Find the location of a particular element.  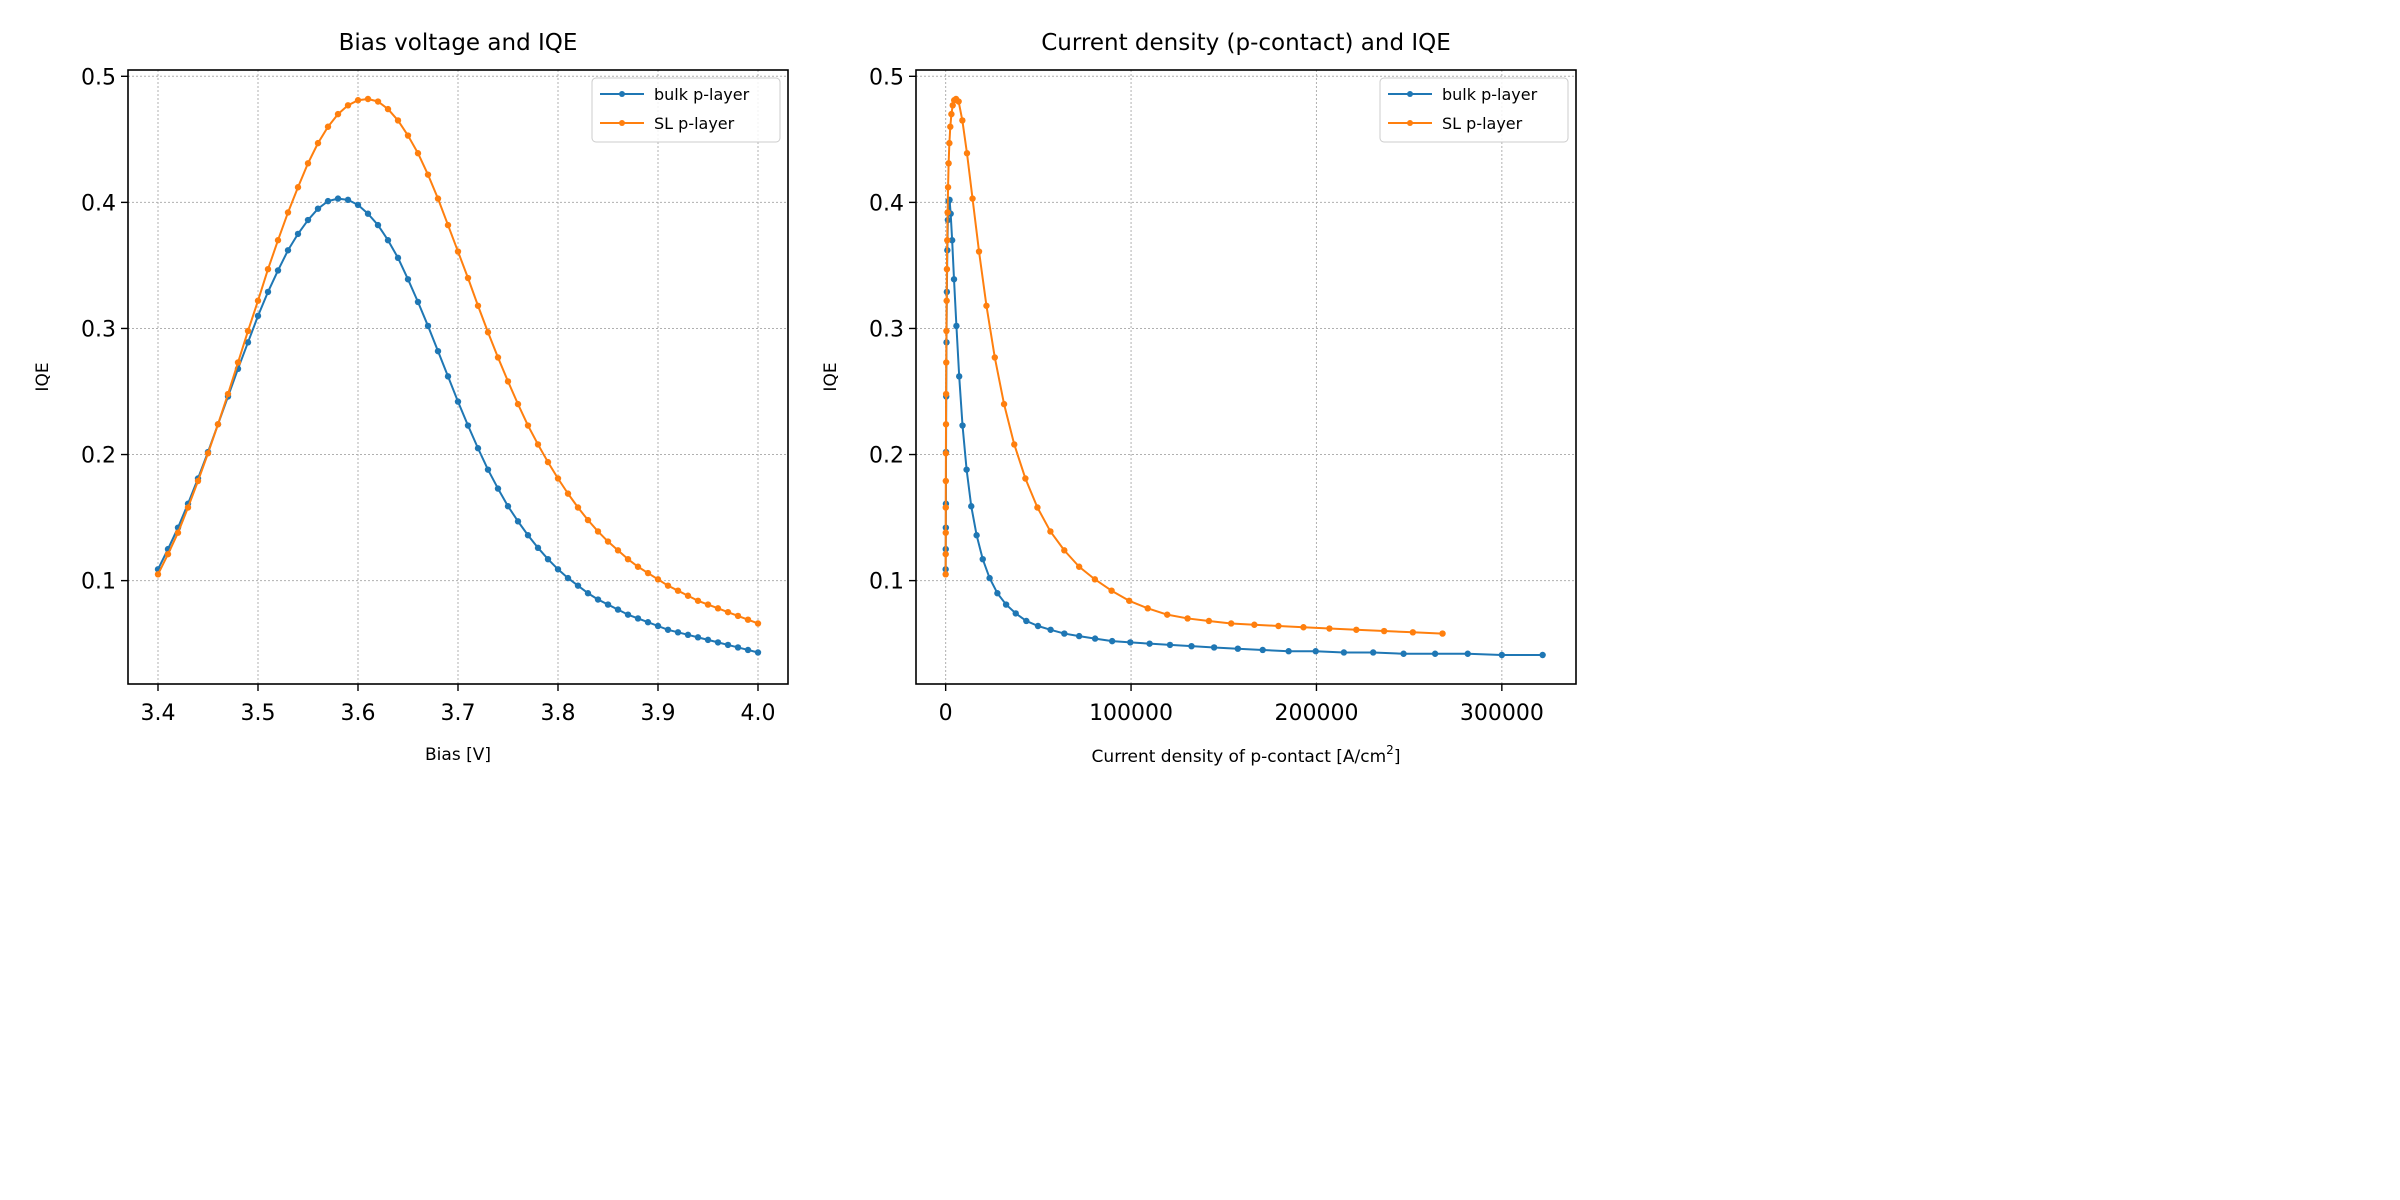

right-x-ticks: 0 100000 200000 300000 is located at coordinates (1241, 705).